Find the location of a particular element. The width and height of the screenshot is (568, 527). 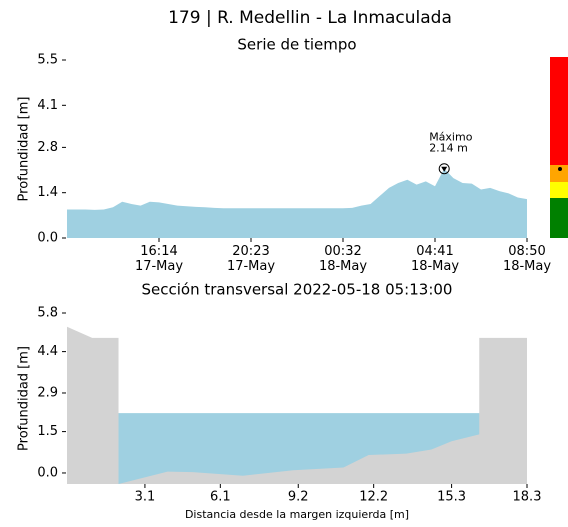

x-tick-label: 16:14 17-May is located at coordinates (159, 259).